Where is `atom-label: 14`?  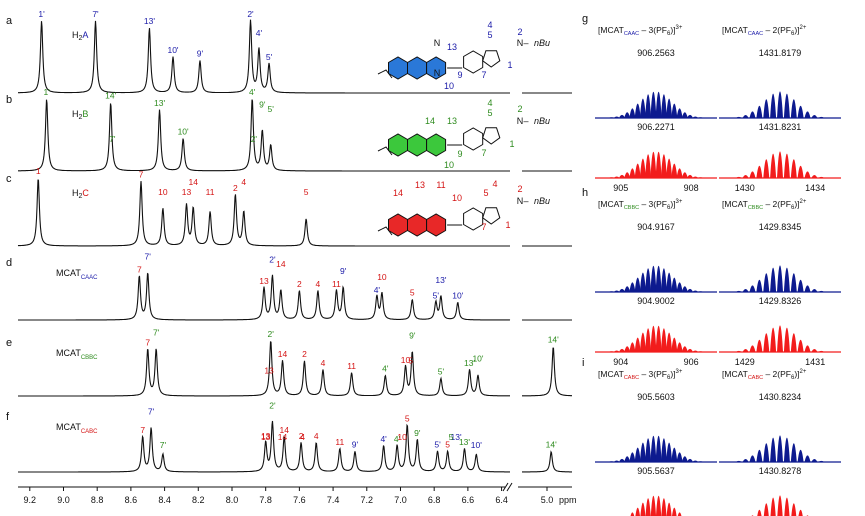 atom-label: 14 is located at coordinates (398, 193).